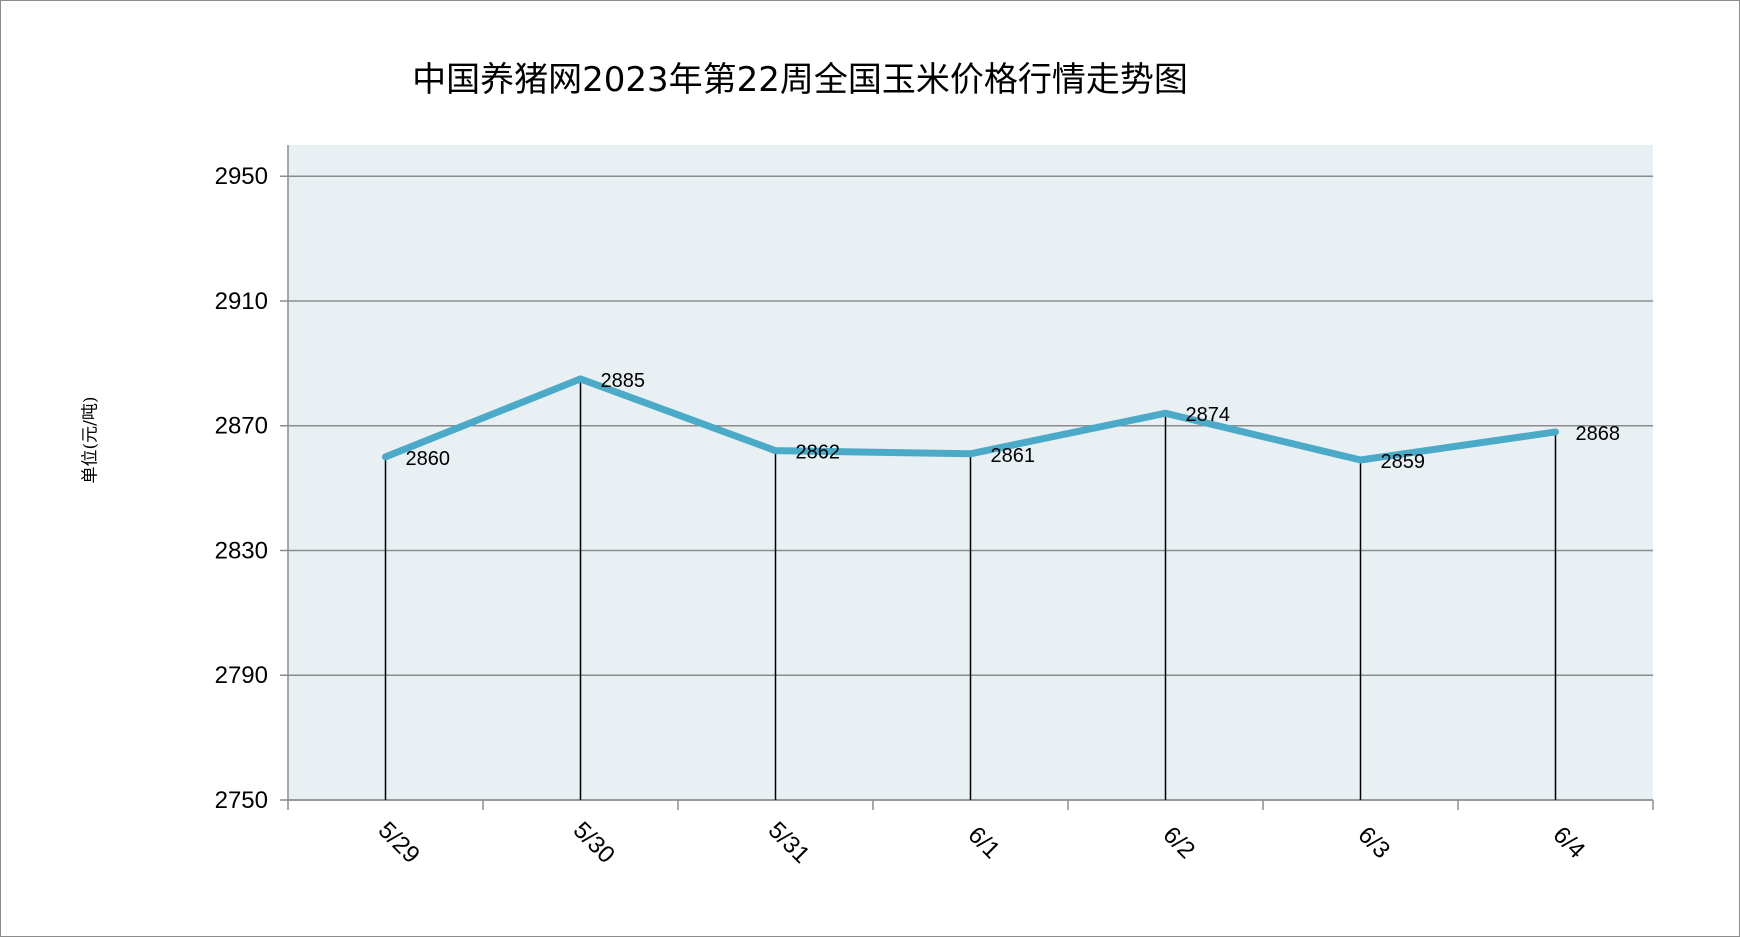  Describe the element at coordinates (399, 843) in the screenshot. I see `x-tick-label: 5/29` at that location.